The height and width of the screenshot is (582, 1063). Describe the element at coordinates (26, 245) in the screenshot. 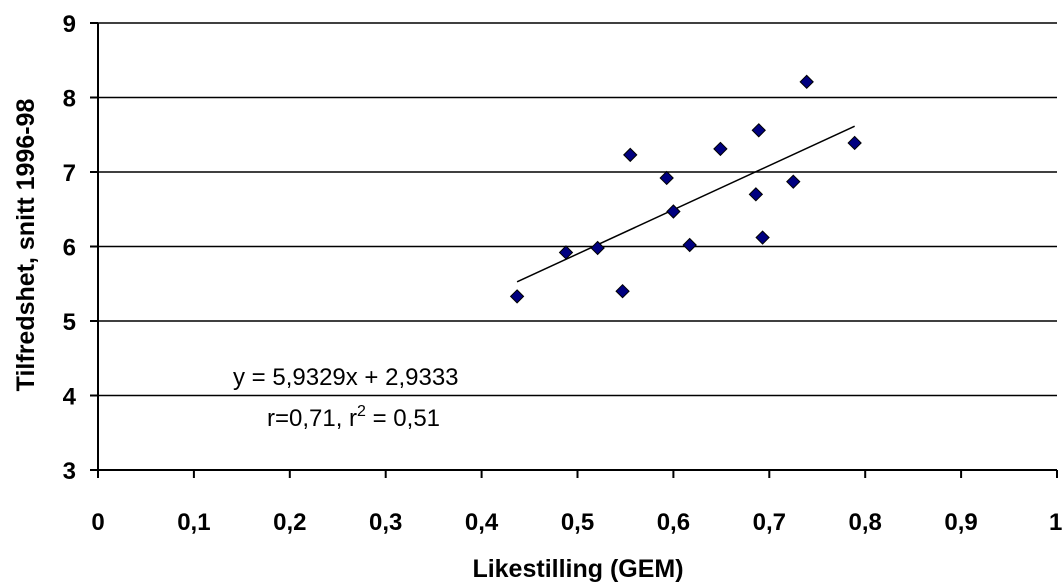

I see `y-axis-title: Tilfredshet, snitt 1996-98` at that location.